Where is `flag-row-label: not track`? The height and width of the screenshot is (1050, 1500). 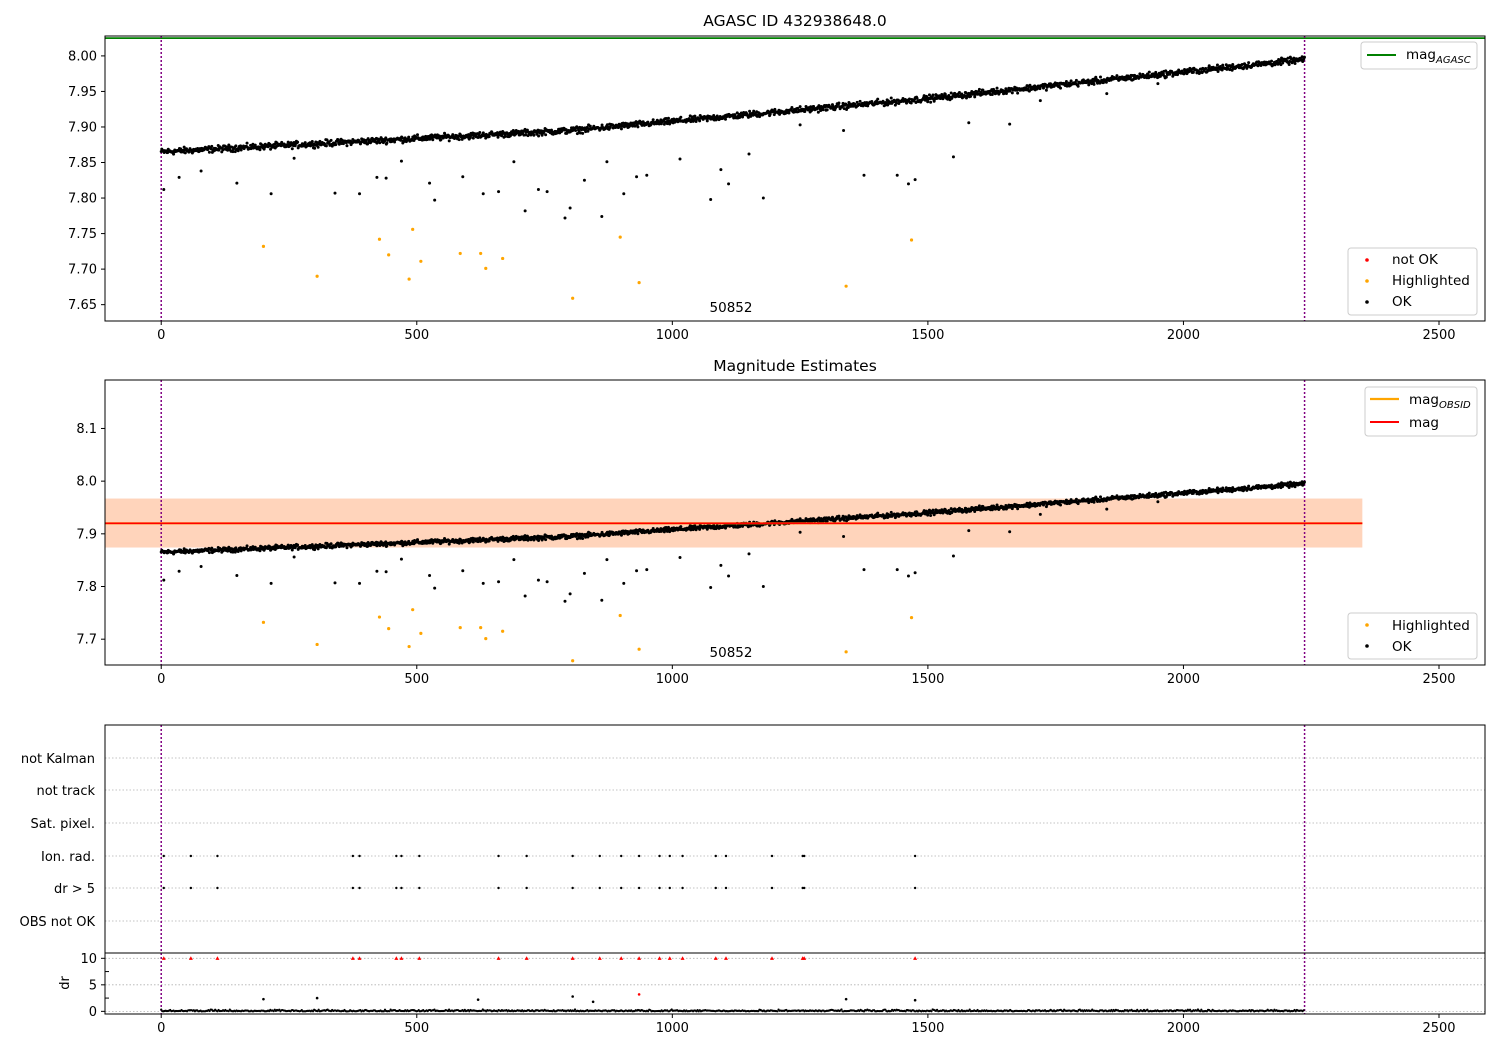 flag-row-label: not track is located at coordinates (65, 791).